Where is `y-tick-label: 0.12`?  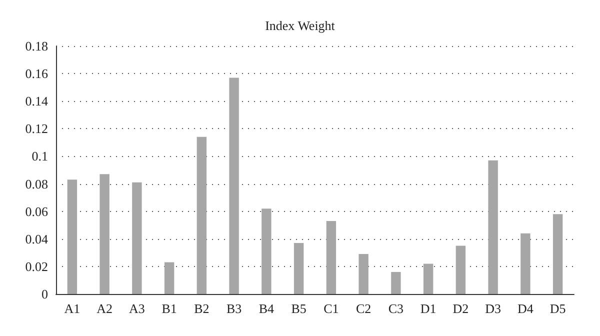 y-tick-label: 0.12 is located at coordinates (36, 128).